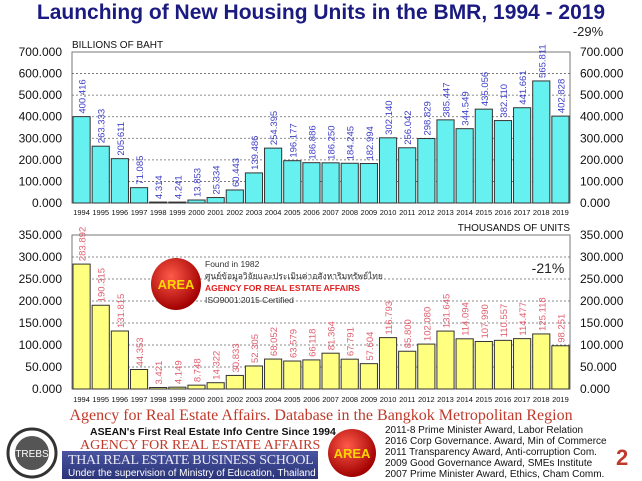 This screenshot has height=481, width=642. I want to click on bar-1994, so click(81, 160).